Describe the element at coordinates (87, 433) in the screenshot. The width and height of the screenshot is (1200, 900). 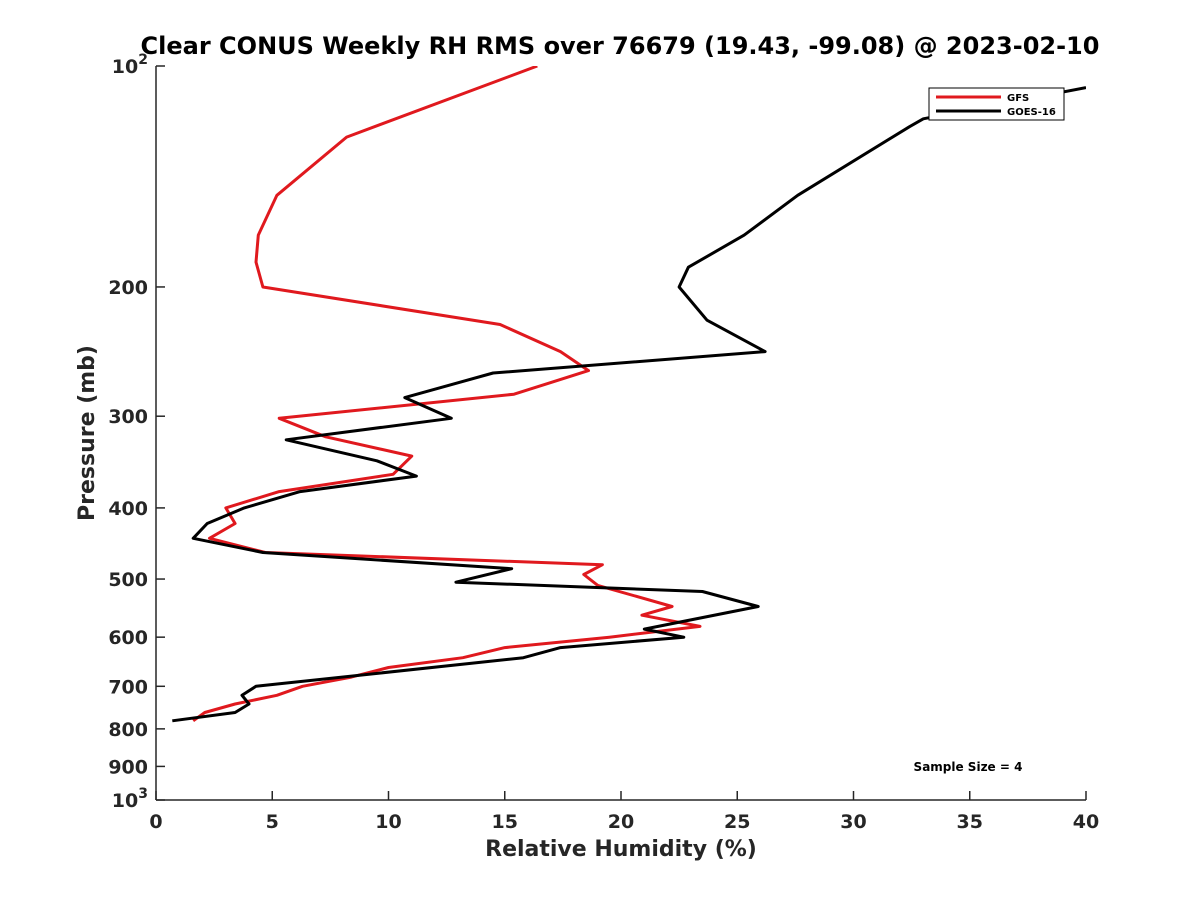
I see `y-axis-label: Pressure (mb)` at that location.